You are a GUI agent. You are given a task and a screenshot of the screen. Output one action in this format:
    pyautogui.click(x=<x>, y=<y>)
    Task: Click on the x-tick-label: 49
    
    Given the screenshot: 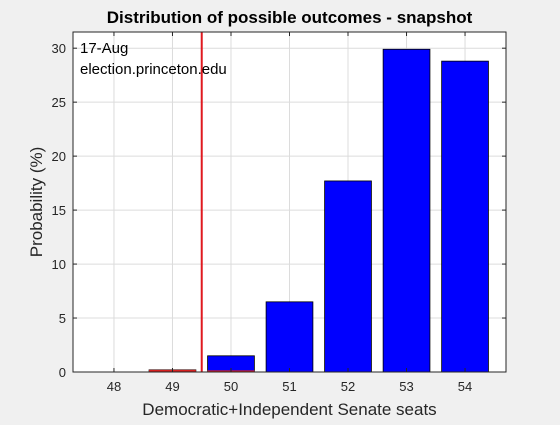 What is the action you would take?
    pyautogui.click(x=172, y=386)
    